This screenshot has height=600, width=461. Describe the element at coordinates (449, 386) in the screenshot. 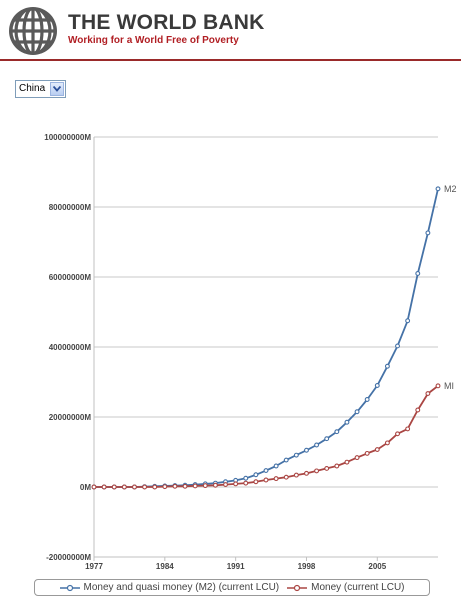

I see `series-end-label: MI` at that location.